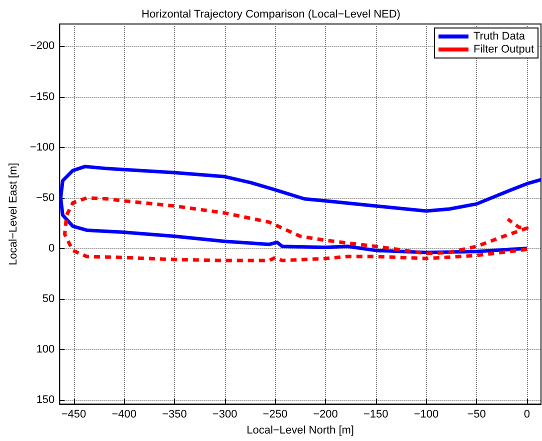 The height and width of the screenshot is (441, 542). What do you see at coordinates (174, 414) in the screenshot?
I see `x-tick-label: −350` at bounding box center [174, 414].